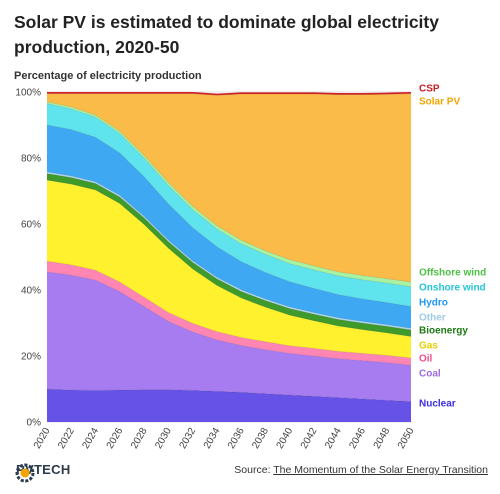 Image resolution: width=500 pixels, height=494 pixels. What do you see at coordinates (309, 438) in the screenshot?
I see `x-tick-label: 2042` at bounding box center [309, 438].